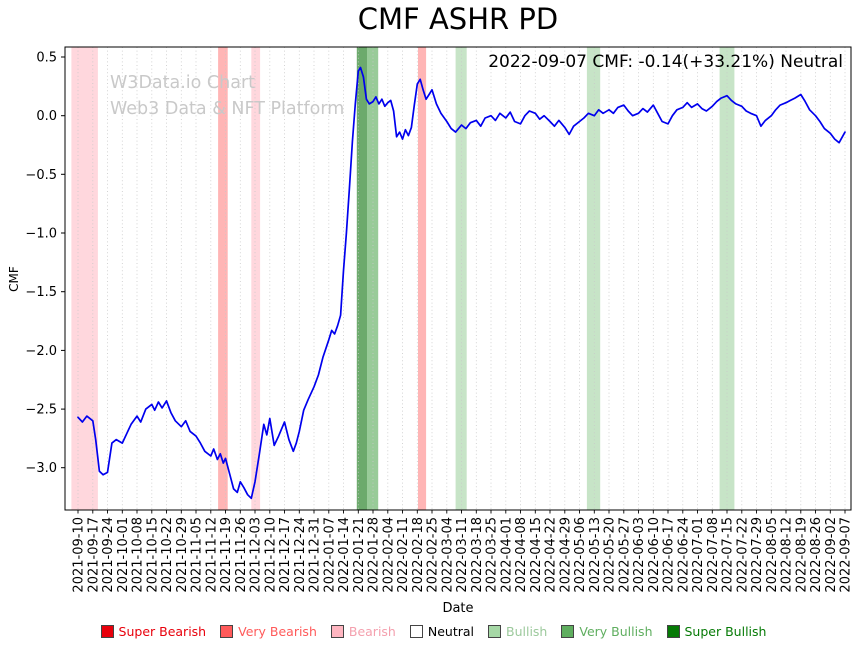 This screenshot has height=646, width=867. I want to click on x-tick-label: 2022-06-10, so click(654, 555).